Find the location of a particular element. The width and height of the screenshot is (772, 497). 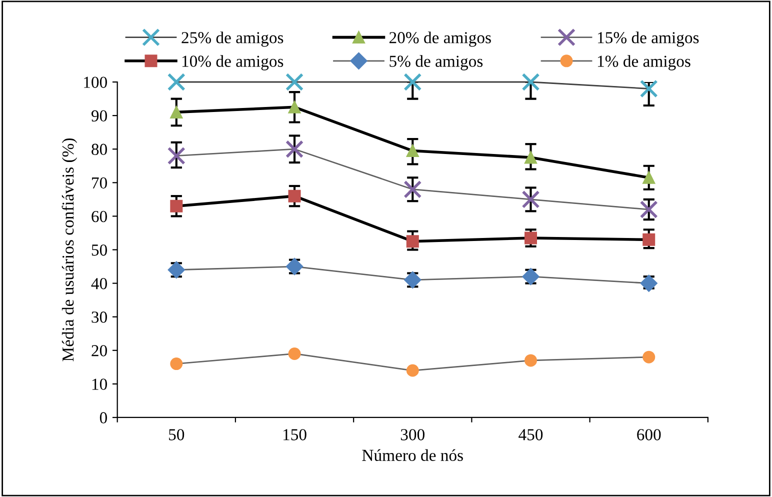

y-tick-label: 30 is located at coordinates (99, 317).